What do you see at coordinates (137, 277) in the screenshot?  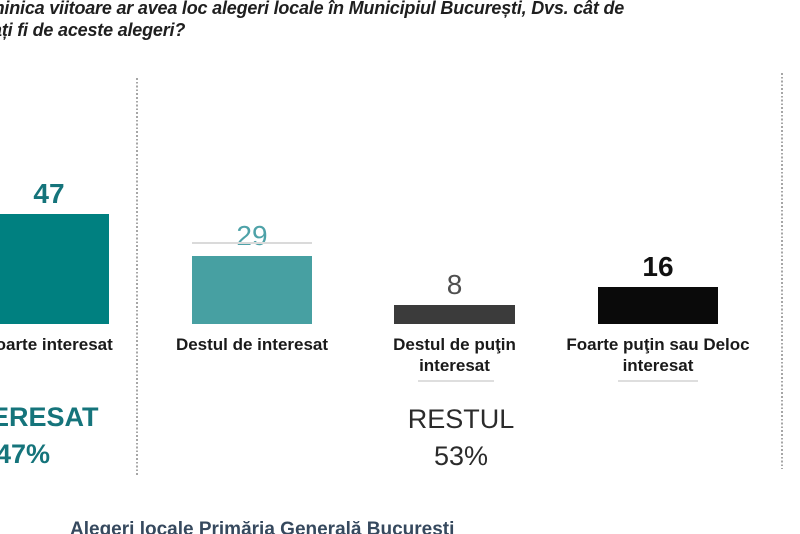 I see `dotted-divider-left` at bounding box center [137, 277].